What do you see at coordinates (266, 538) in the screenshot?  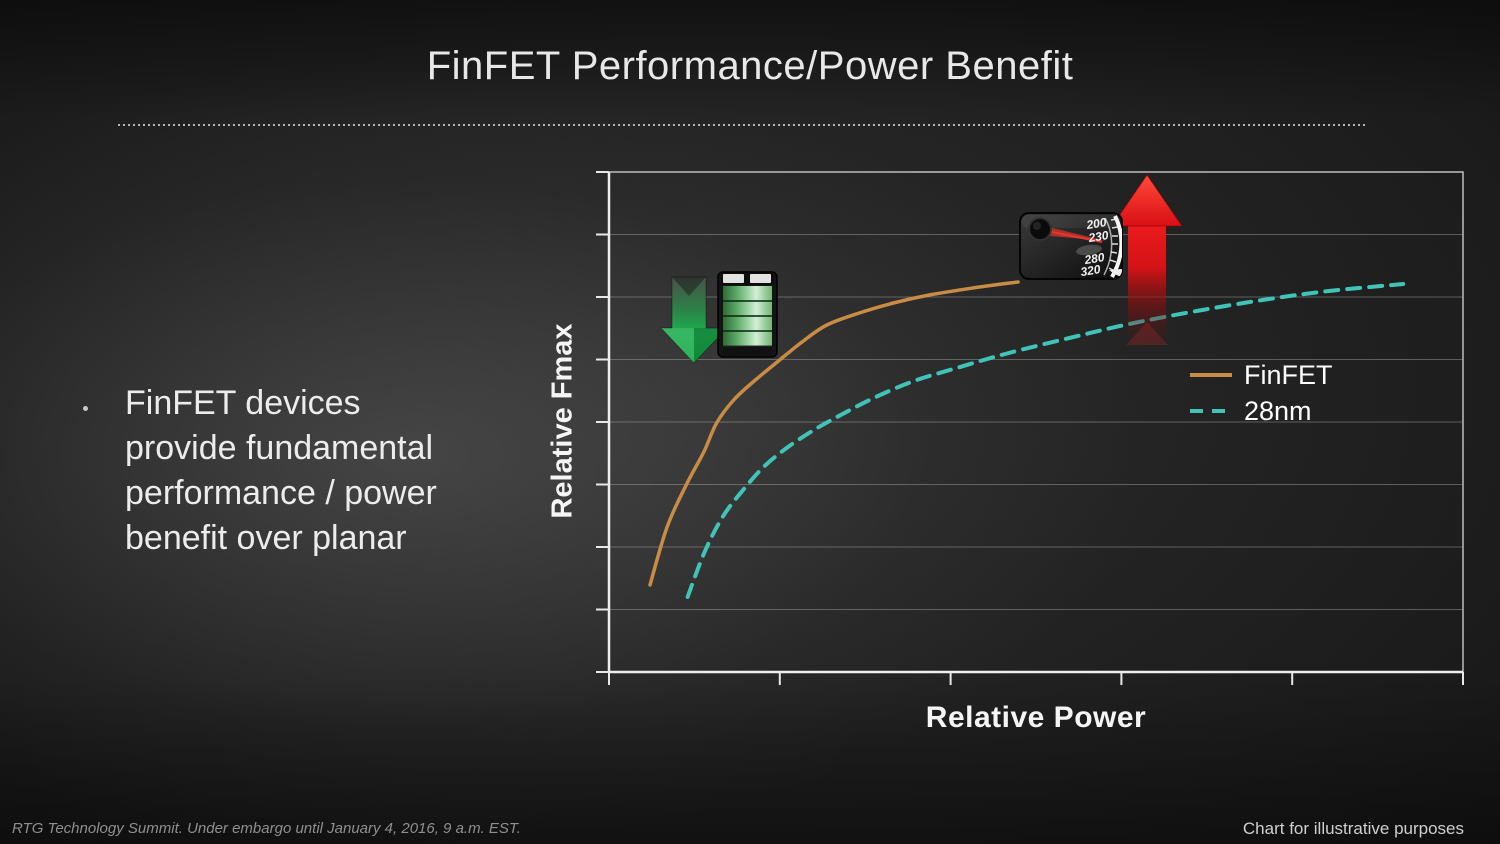 I see `bullet-line: benefit over planar` at bounding box center [266, 538].